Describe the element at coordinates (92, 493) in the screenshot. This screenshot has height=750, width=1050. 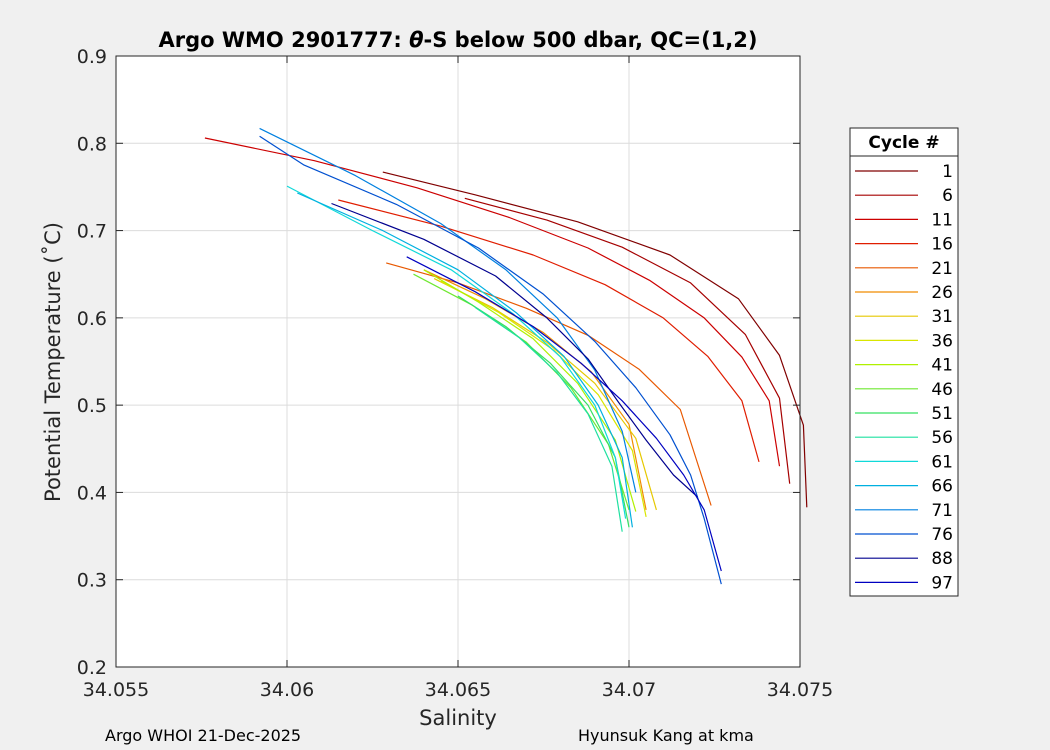
I see `y-tick-label: 0.4` at that location.